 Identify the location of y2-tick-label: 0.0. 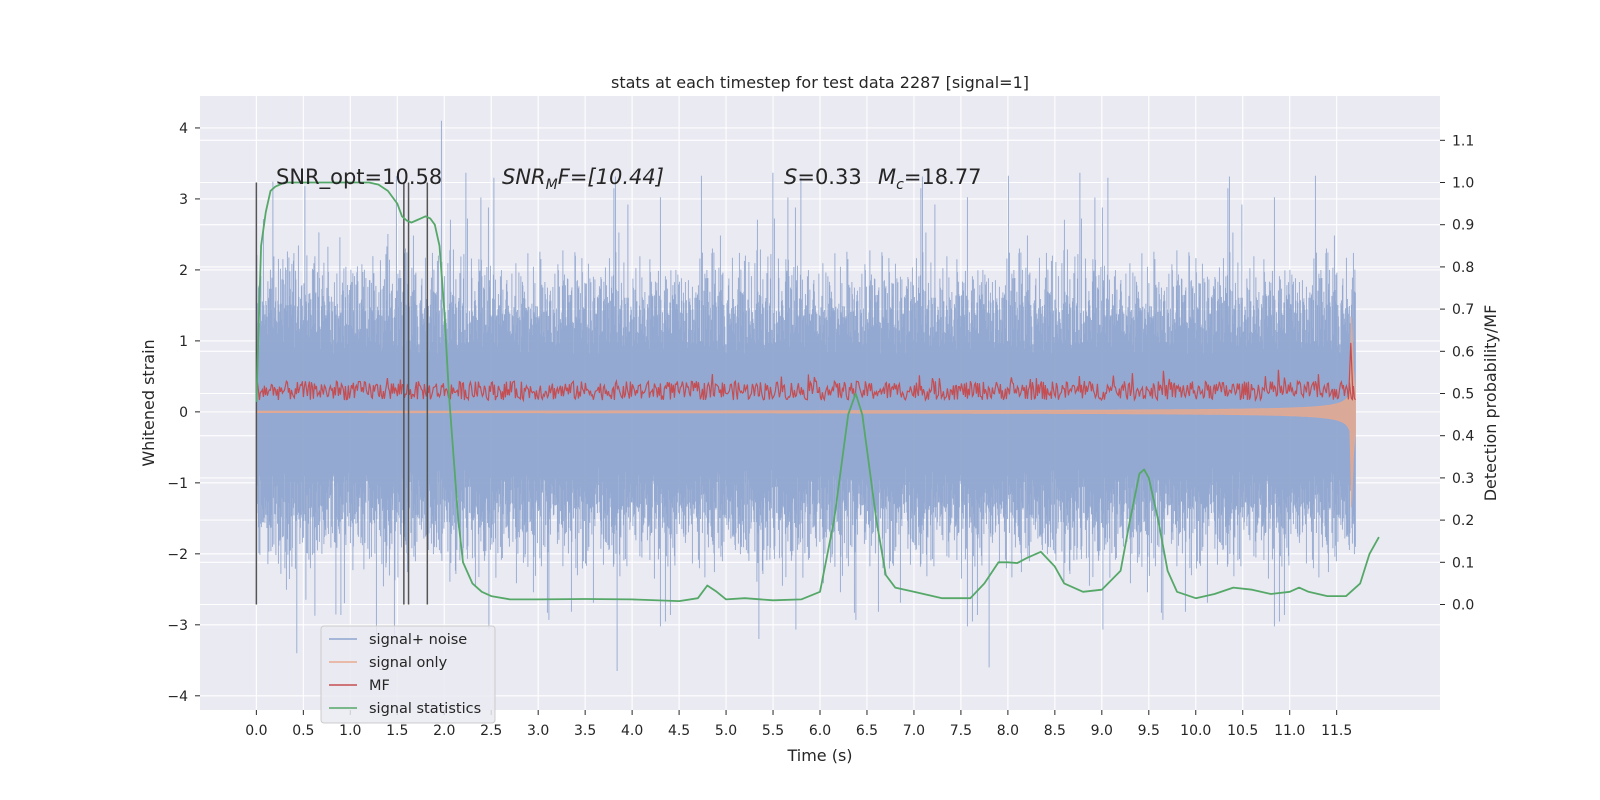
(1463, 606).